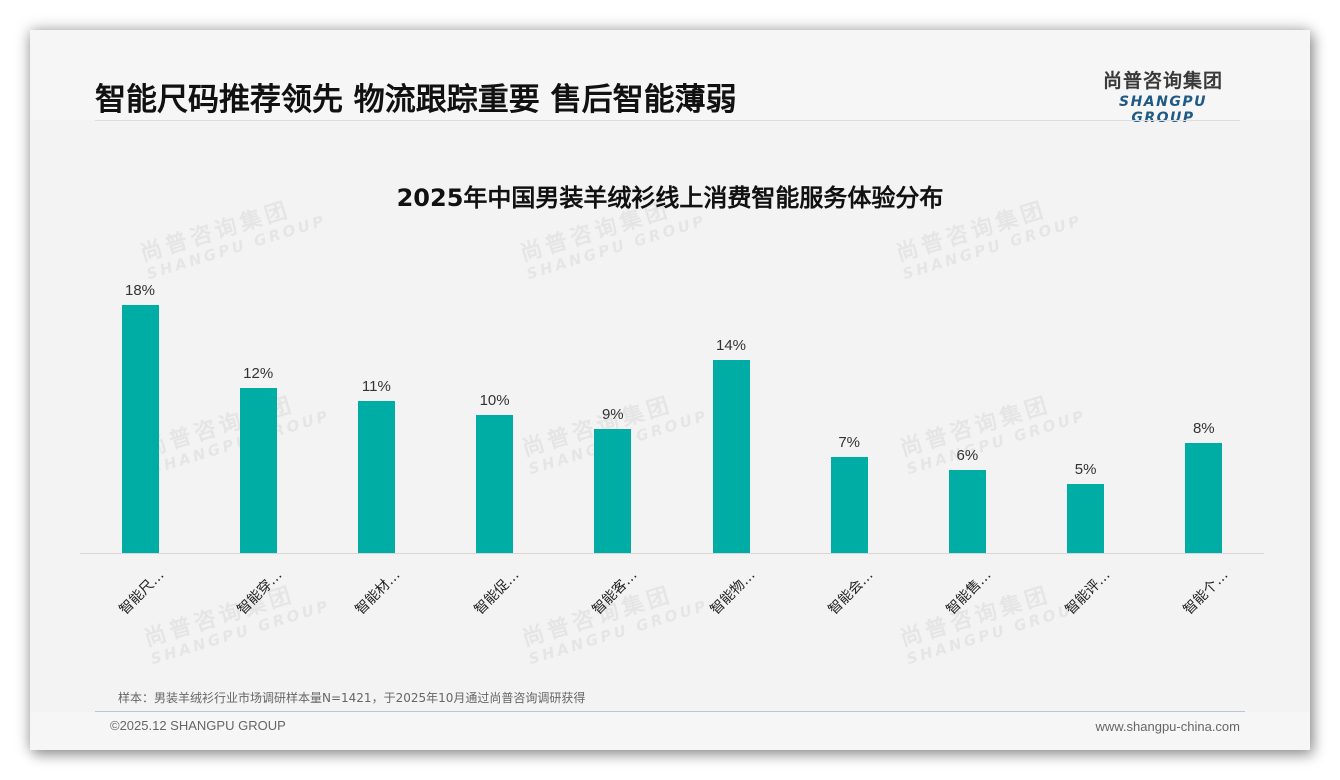  I want to click on chart-title: 2025年中国男装羊绒衫线上消费智能服务体验分布, so click(670, 198).